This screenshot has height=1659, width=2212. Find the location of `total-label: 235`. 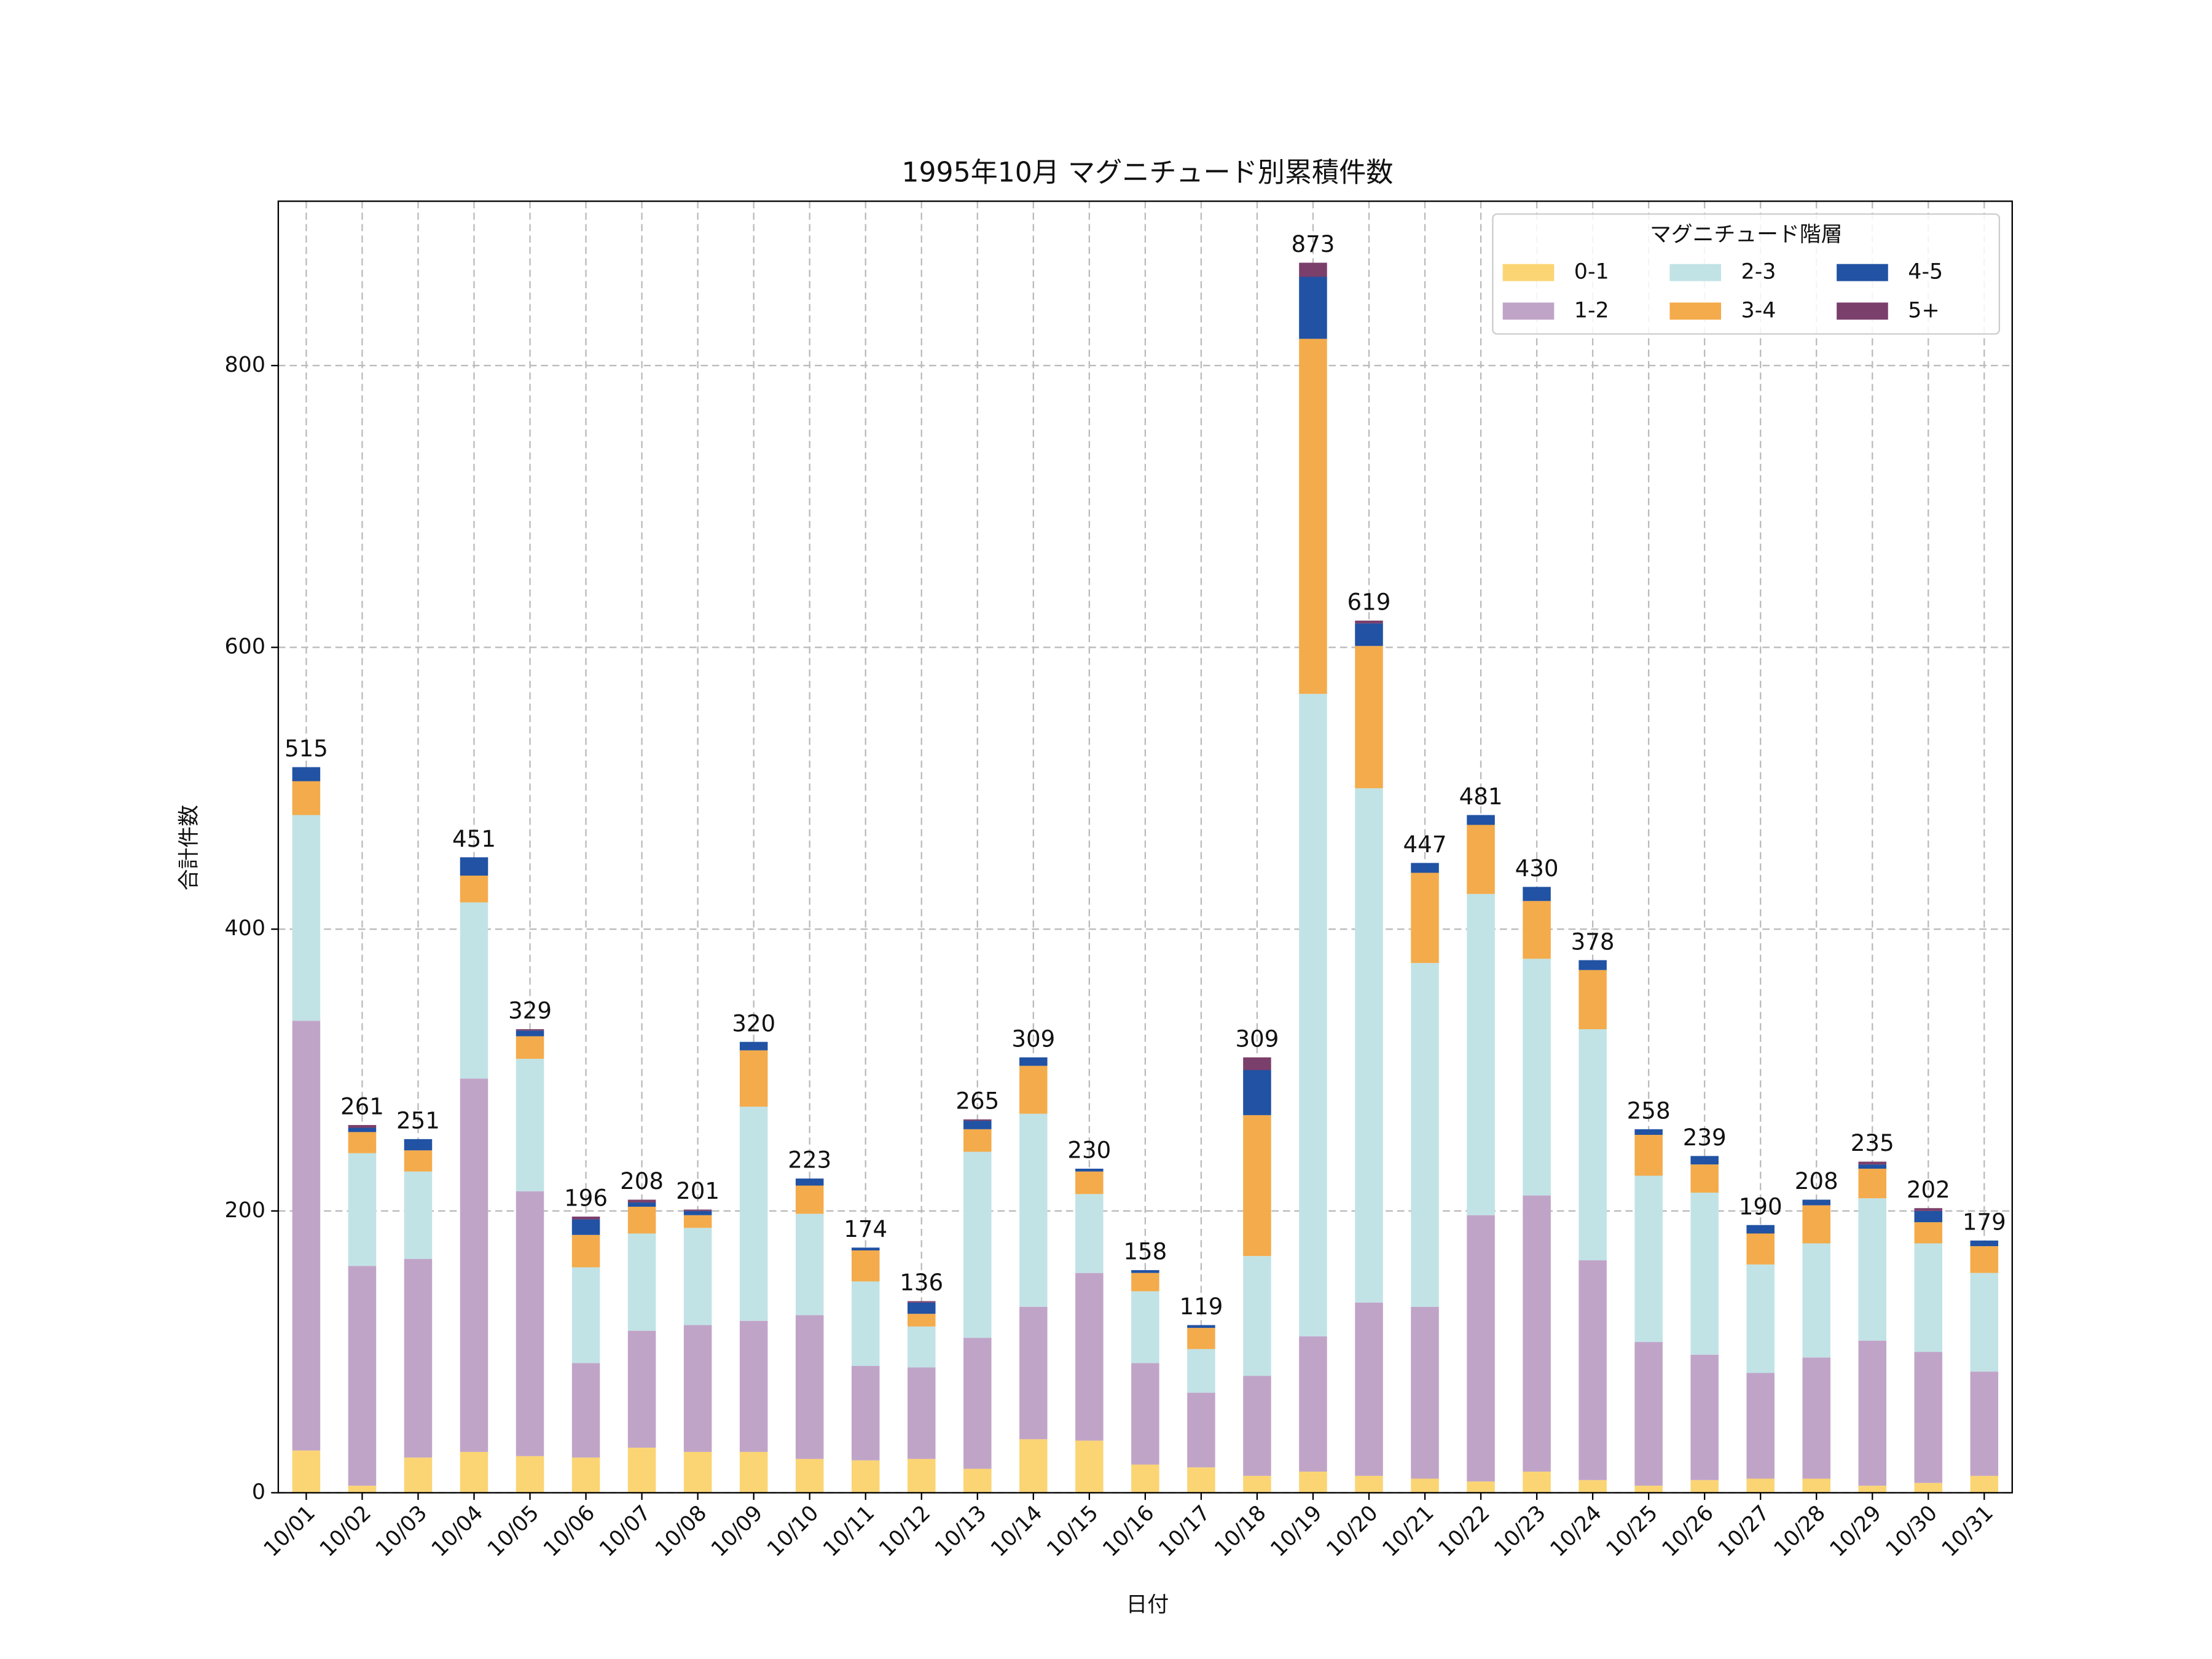

total-label: 235 is located at coordinates (1872, 1143).